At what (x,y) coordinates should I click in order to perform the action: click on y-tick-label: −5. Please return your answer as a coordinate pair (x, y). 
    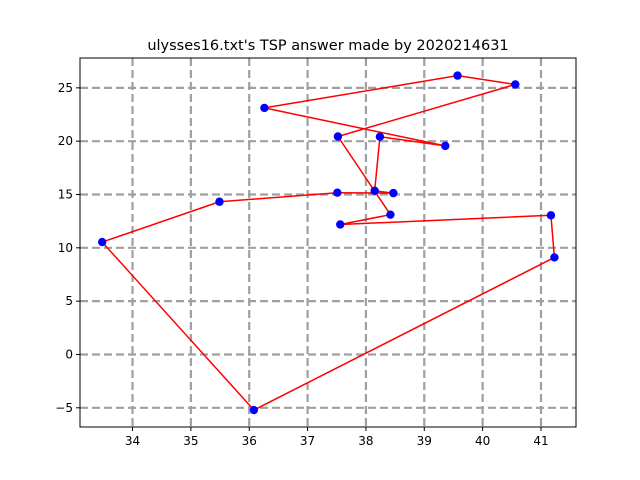
    Looking at the image, I should click on (64, 408).